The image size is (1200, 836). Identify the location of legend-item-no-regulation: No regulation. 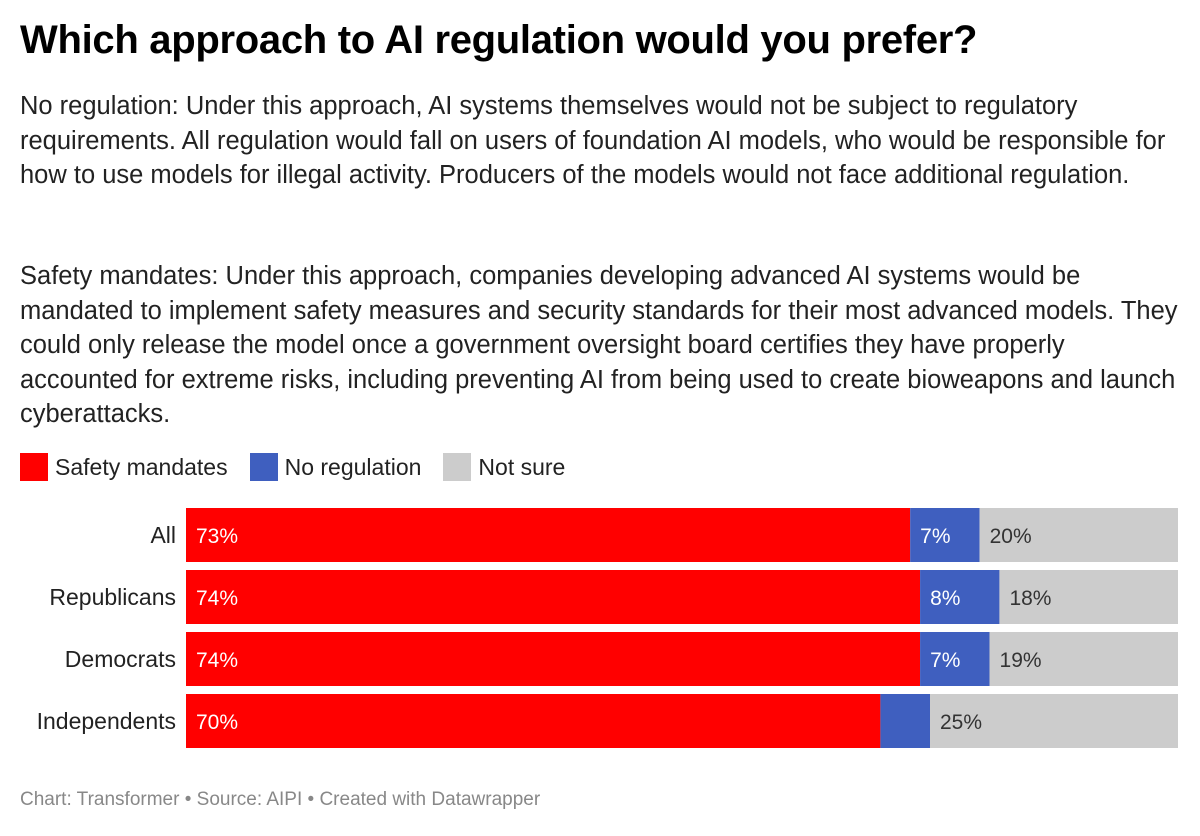
(335, 467).